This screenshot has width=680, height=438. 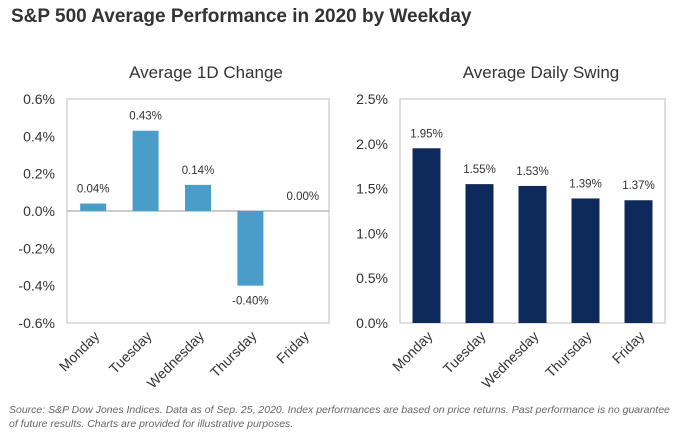 What do you see at coordinates (509, 359) in the screenshot?
I see `category-label: Wednesday` at bounding box center [509, 359].